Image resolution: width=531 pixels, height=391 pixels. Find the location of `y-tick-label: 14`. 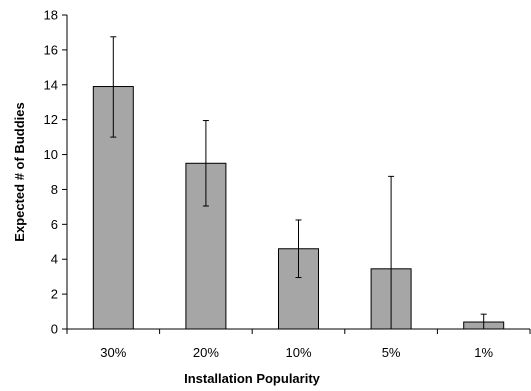

y-tick-label: 14 is located at coordinates (51, 84).